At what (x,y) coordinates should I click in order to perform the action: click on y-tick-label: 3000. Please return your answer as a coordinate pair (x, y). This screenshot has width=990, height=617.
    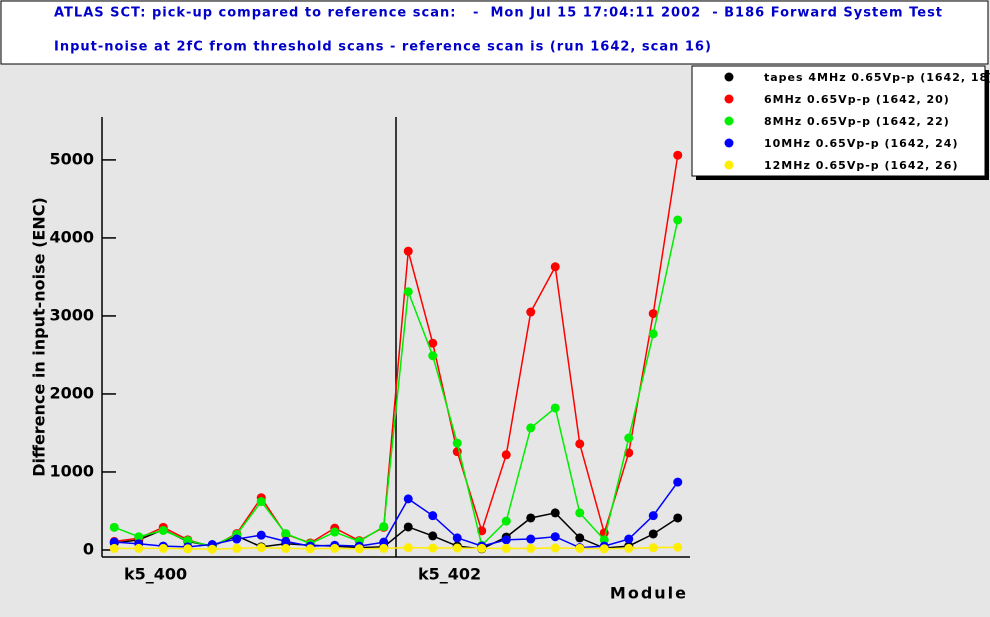
    Looking at the image, I should click on (71, 314).